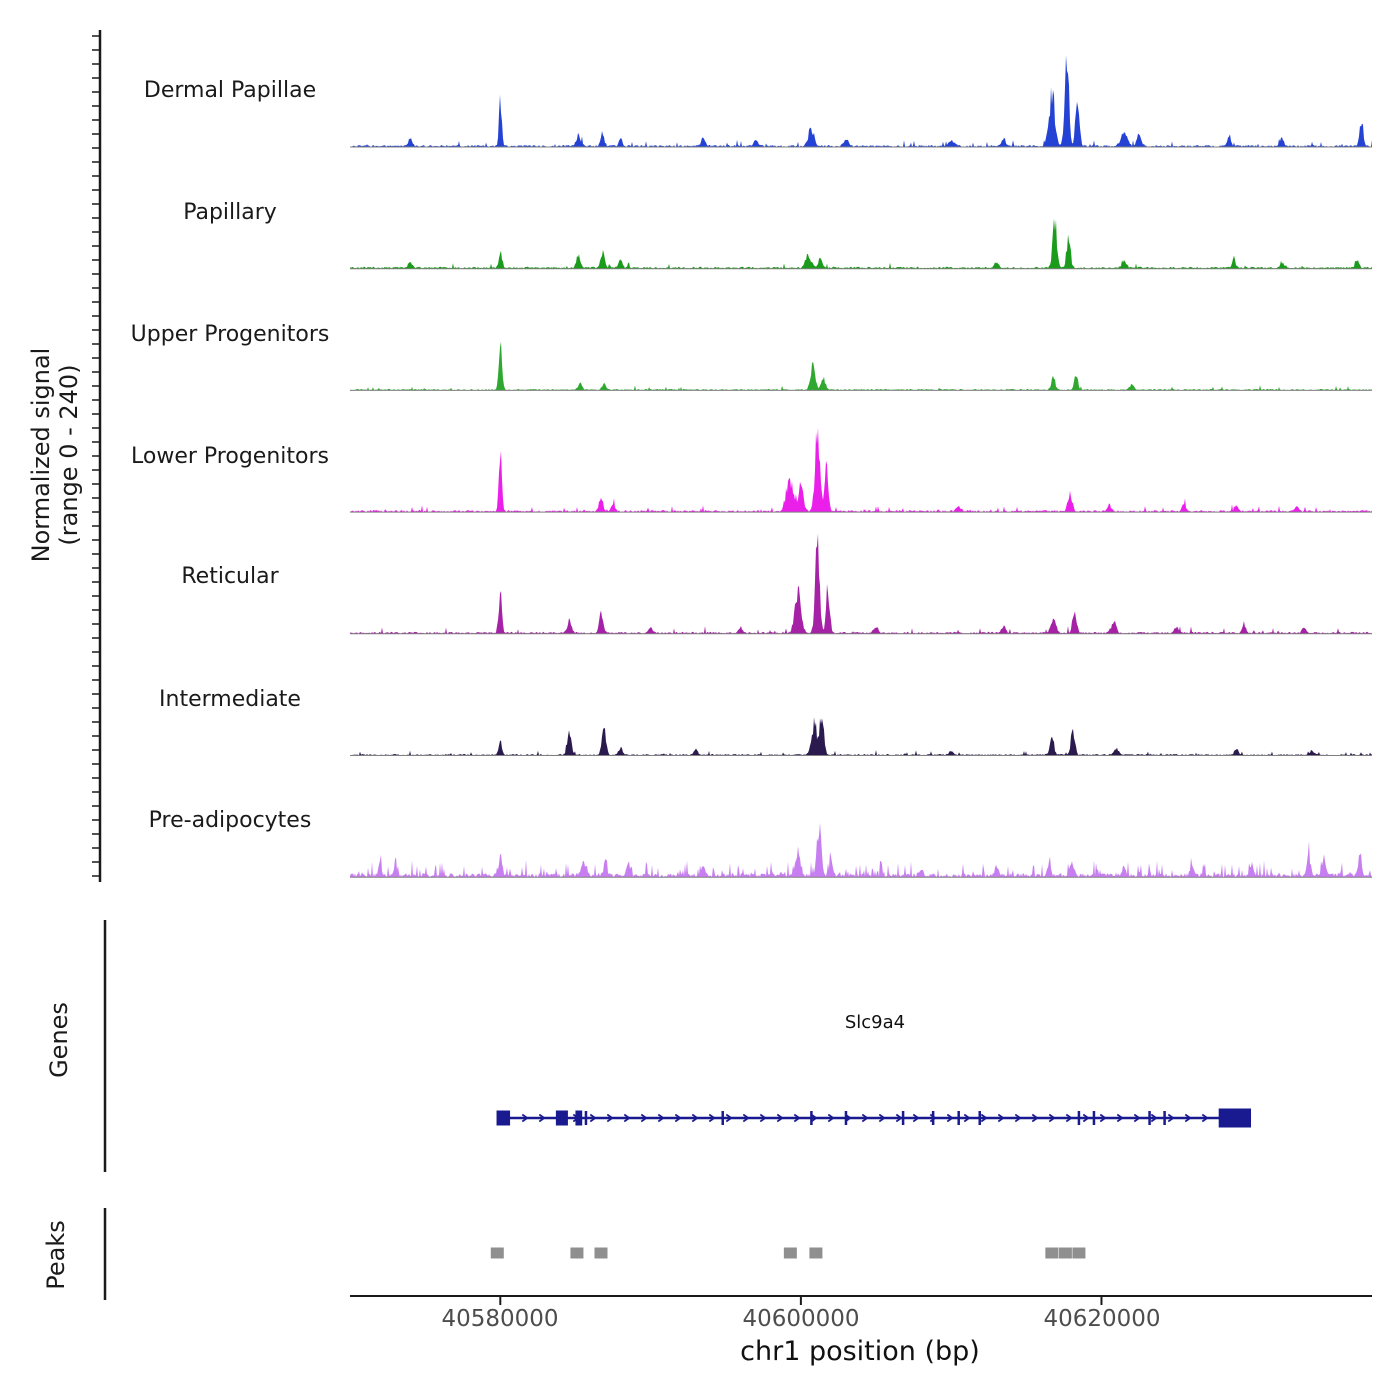 The width and height of the screenshot is (1400, 1400). I want to click on y-axis-label-line1: Normalized signal, so click(41, 455).